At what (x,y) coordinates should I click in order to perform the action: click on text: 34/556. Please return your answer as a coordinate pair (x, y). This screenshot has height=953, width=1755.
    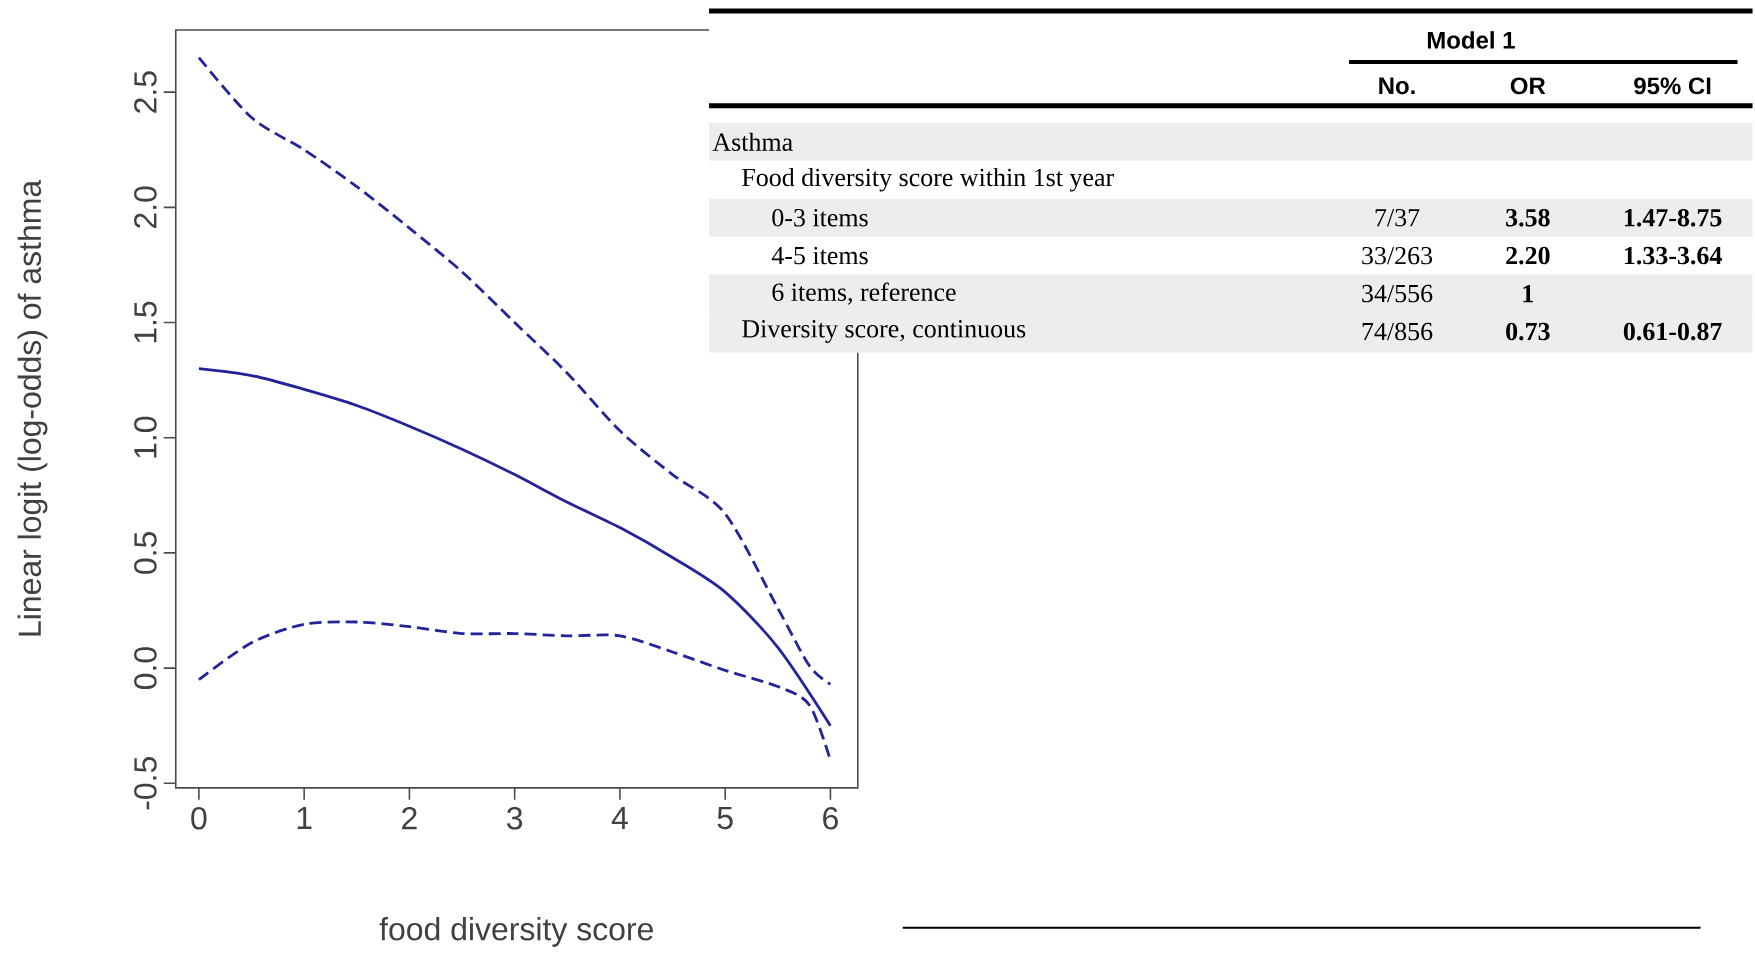
    Looking at the image, I should click on (1397, 293).